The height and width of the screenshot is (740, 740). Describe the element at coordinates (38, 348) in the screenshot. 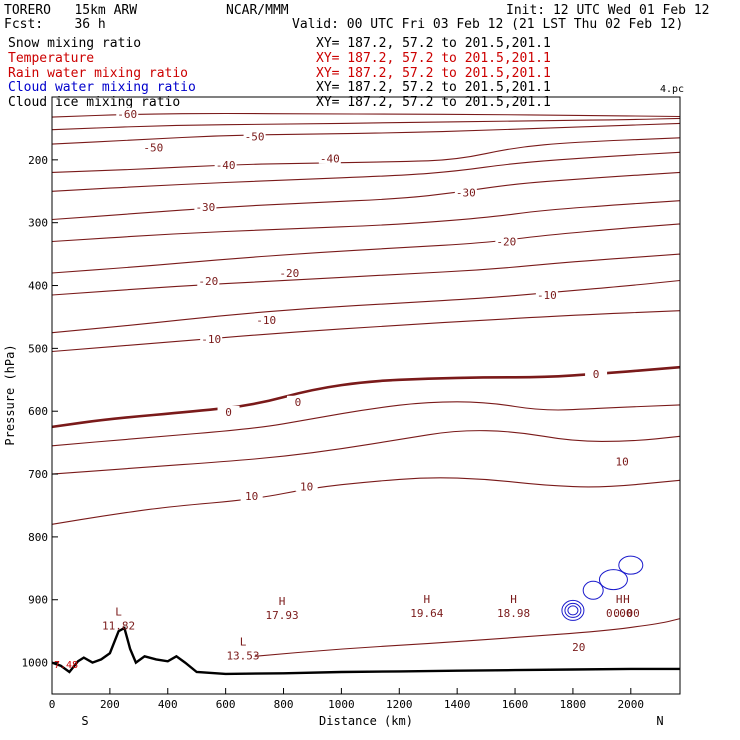

I see `y-tick-label: 500` at that location.